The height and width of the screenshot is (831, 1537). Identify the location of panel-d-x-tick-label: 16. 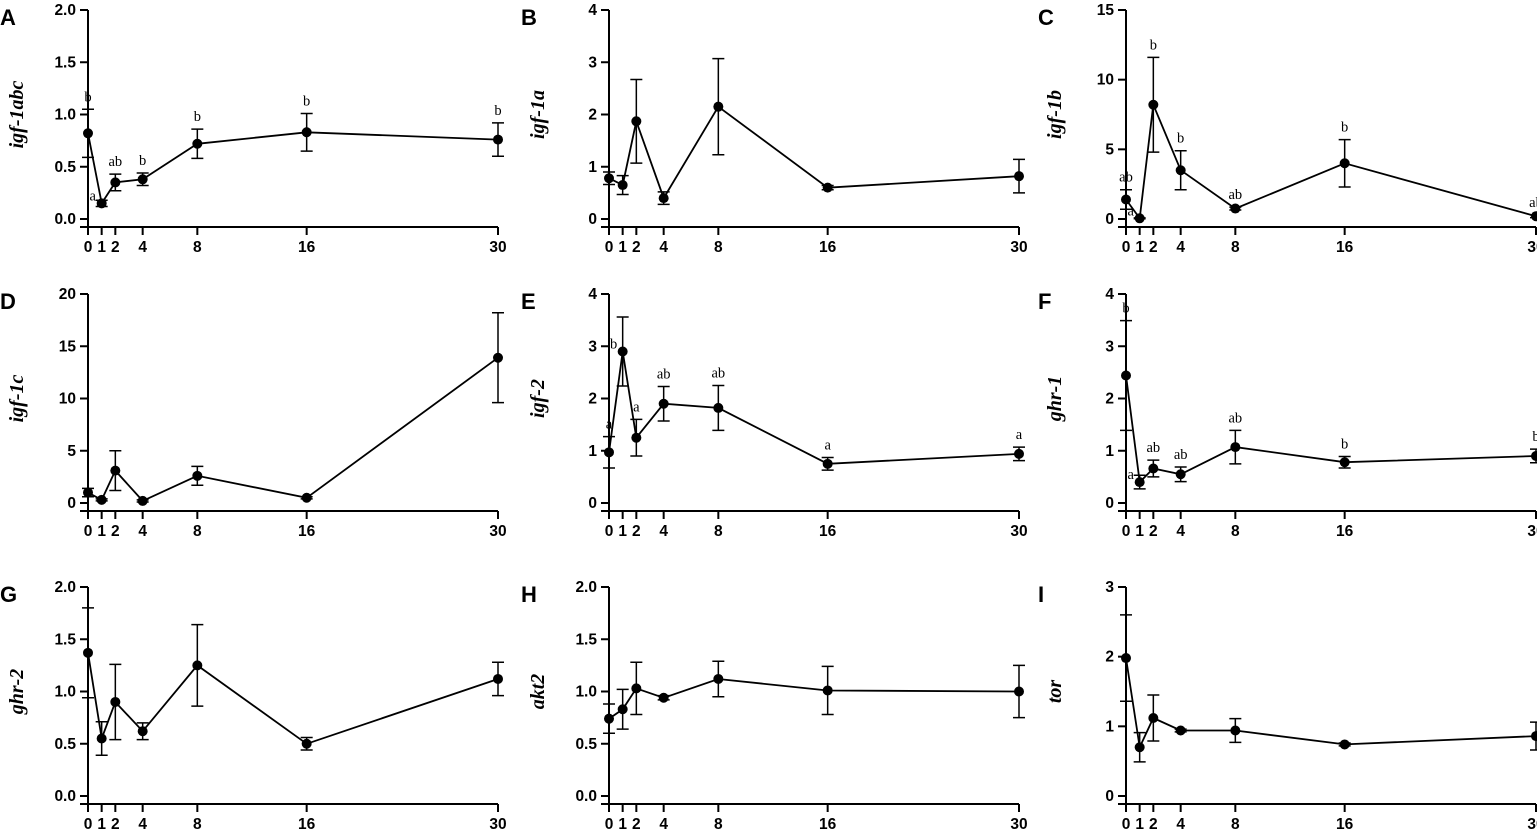
(307, 531).